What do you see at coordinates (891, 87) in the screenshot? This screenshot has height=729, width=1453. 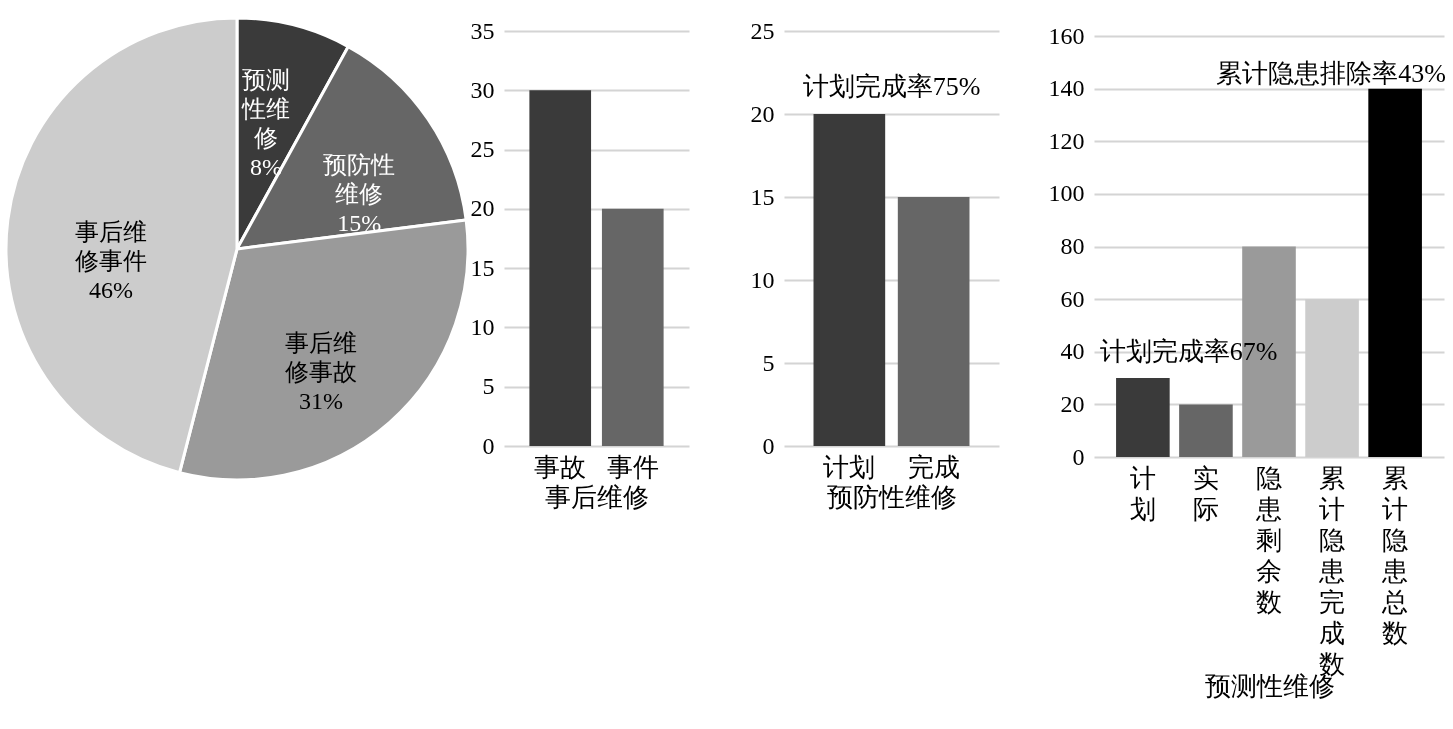 I see `annotation: 计划完成率75%` at bounding box center [891, 87].